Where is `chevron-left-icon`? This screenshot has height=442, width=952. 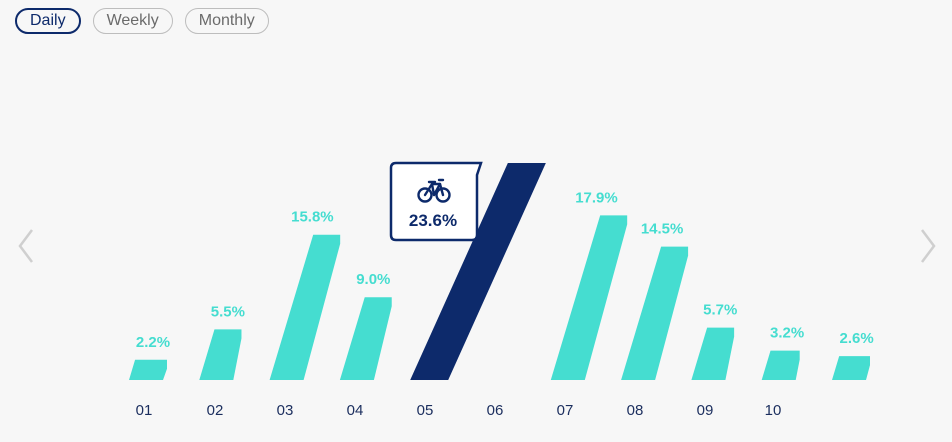 chevron-left-icon is located at coordinates (26, 246).